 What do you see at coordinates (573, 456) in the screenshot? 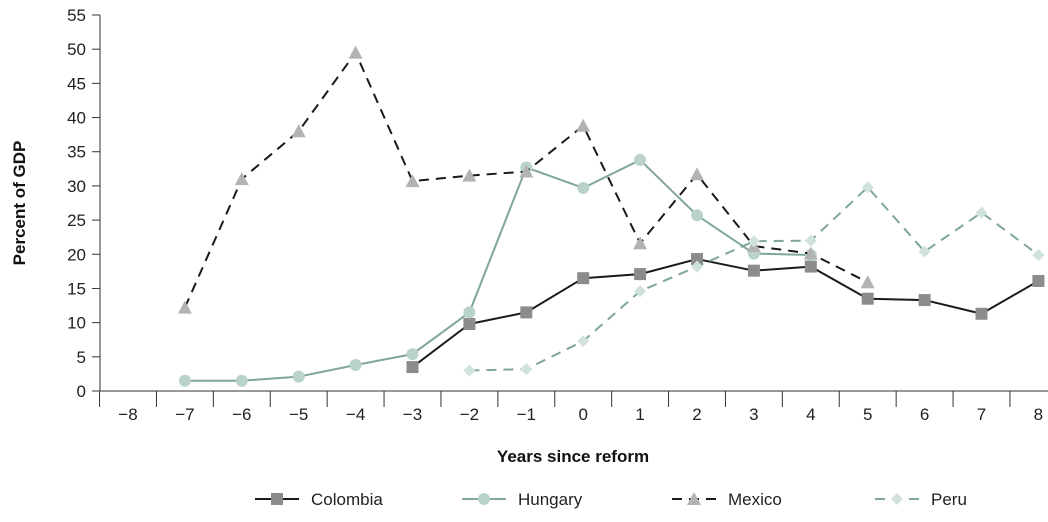
I see `x-axis-title: Years since reform` at bounding box center [573, 456].